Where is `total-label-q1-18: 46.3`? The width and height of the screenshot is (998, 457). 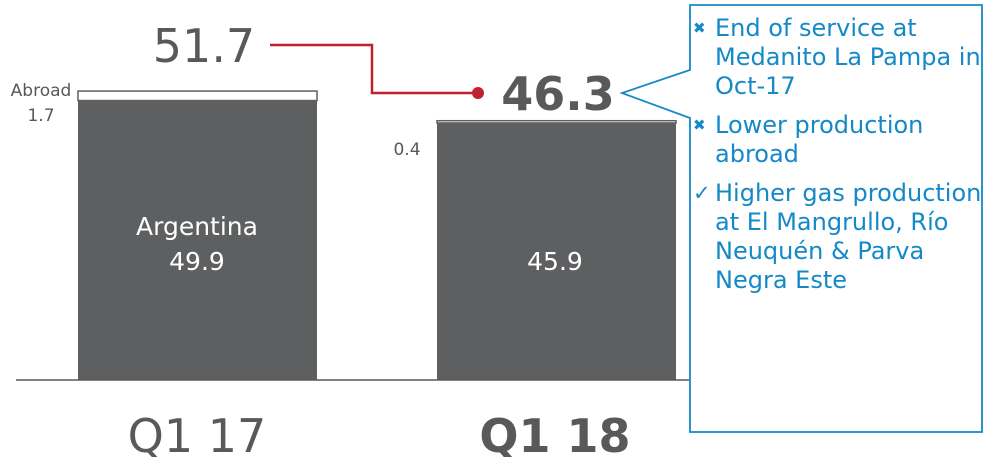 total-label-q1-18: 46.3 is located at coordinates (558, 94).